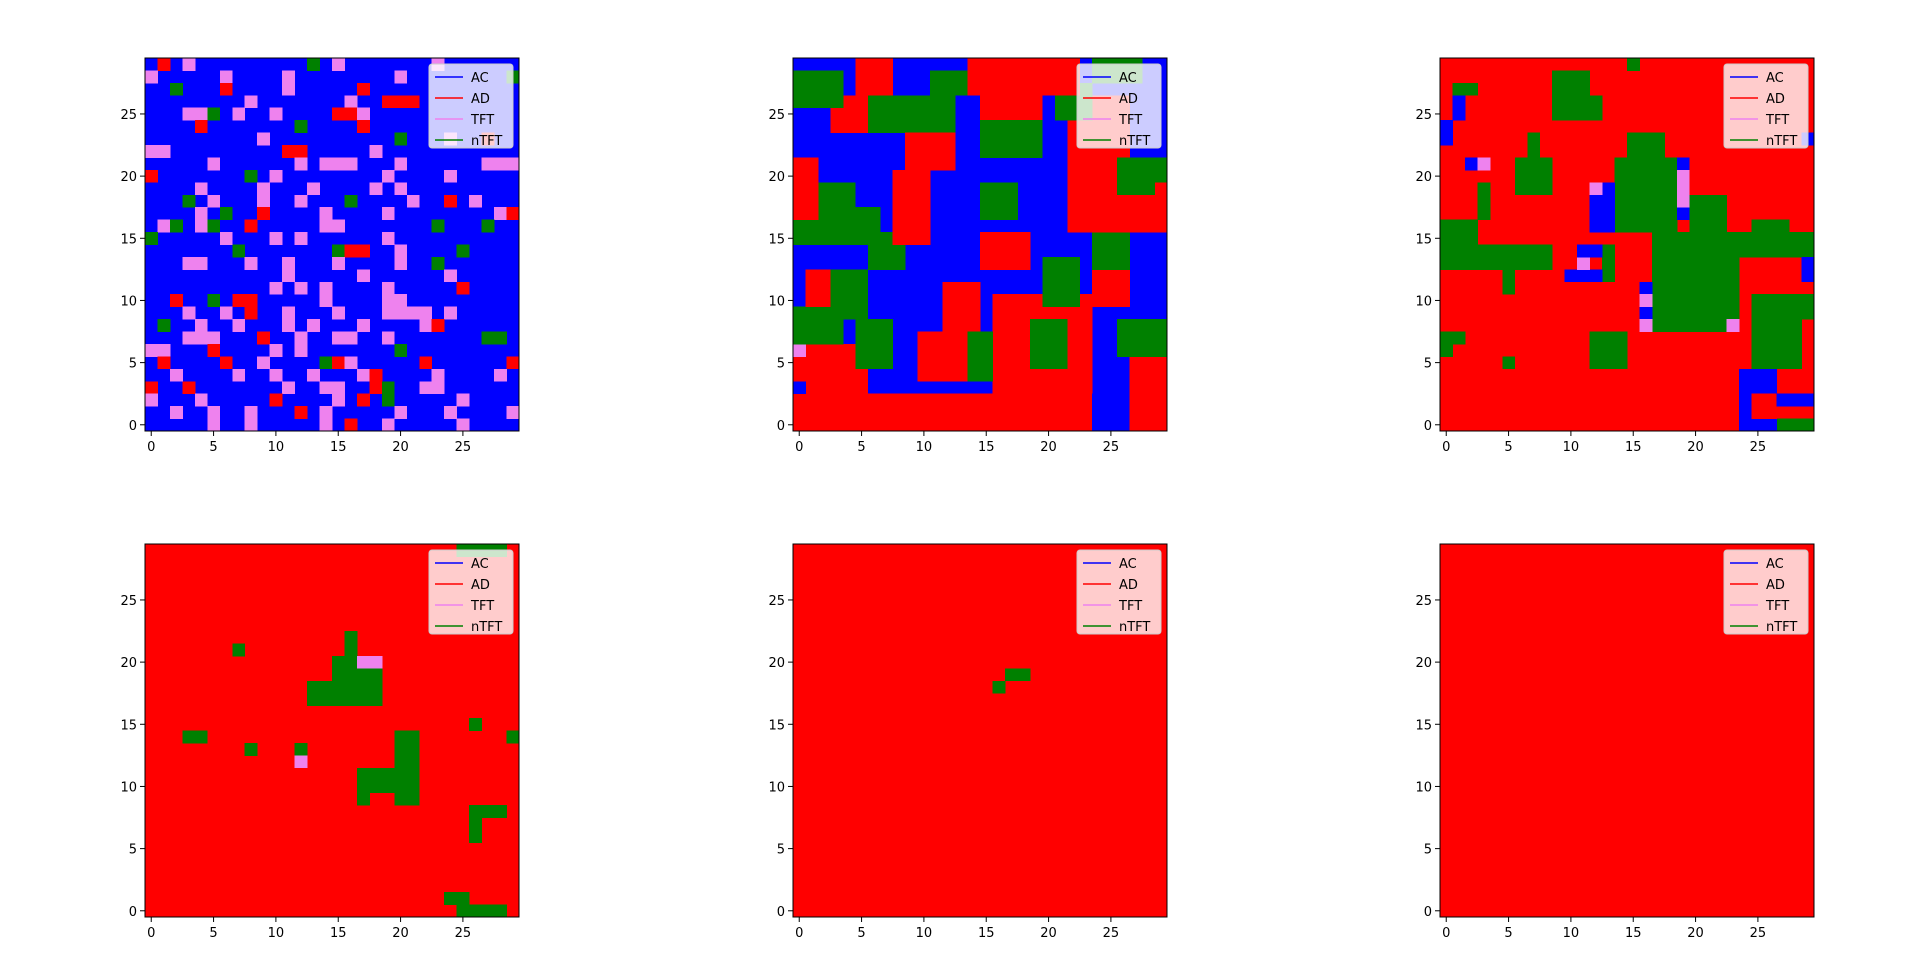 The width and height of the screenshot is (1920, 960). I want to click on y-tick-label: 20, so click(1423, 177).